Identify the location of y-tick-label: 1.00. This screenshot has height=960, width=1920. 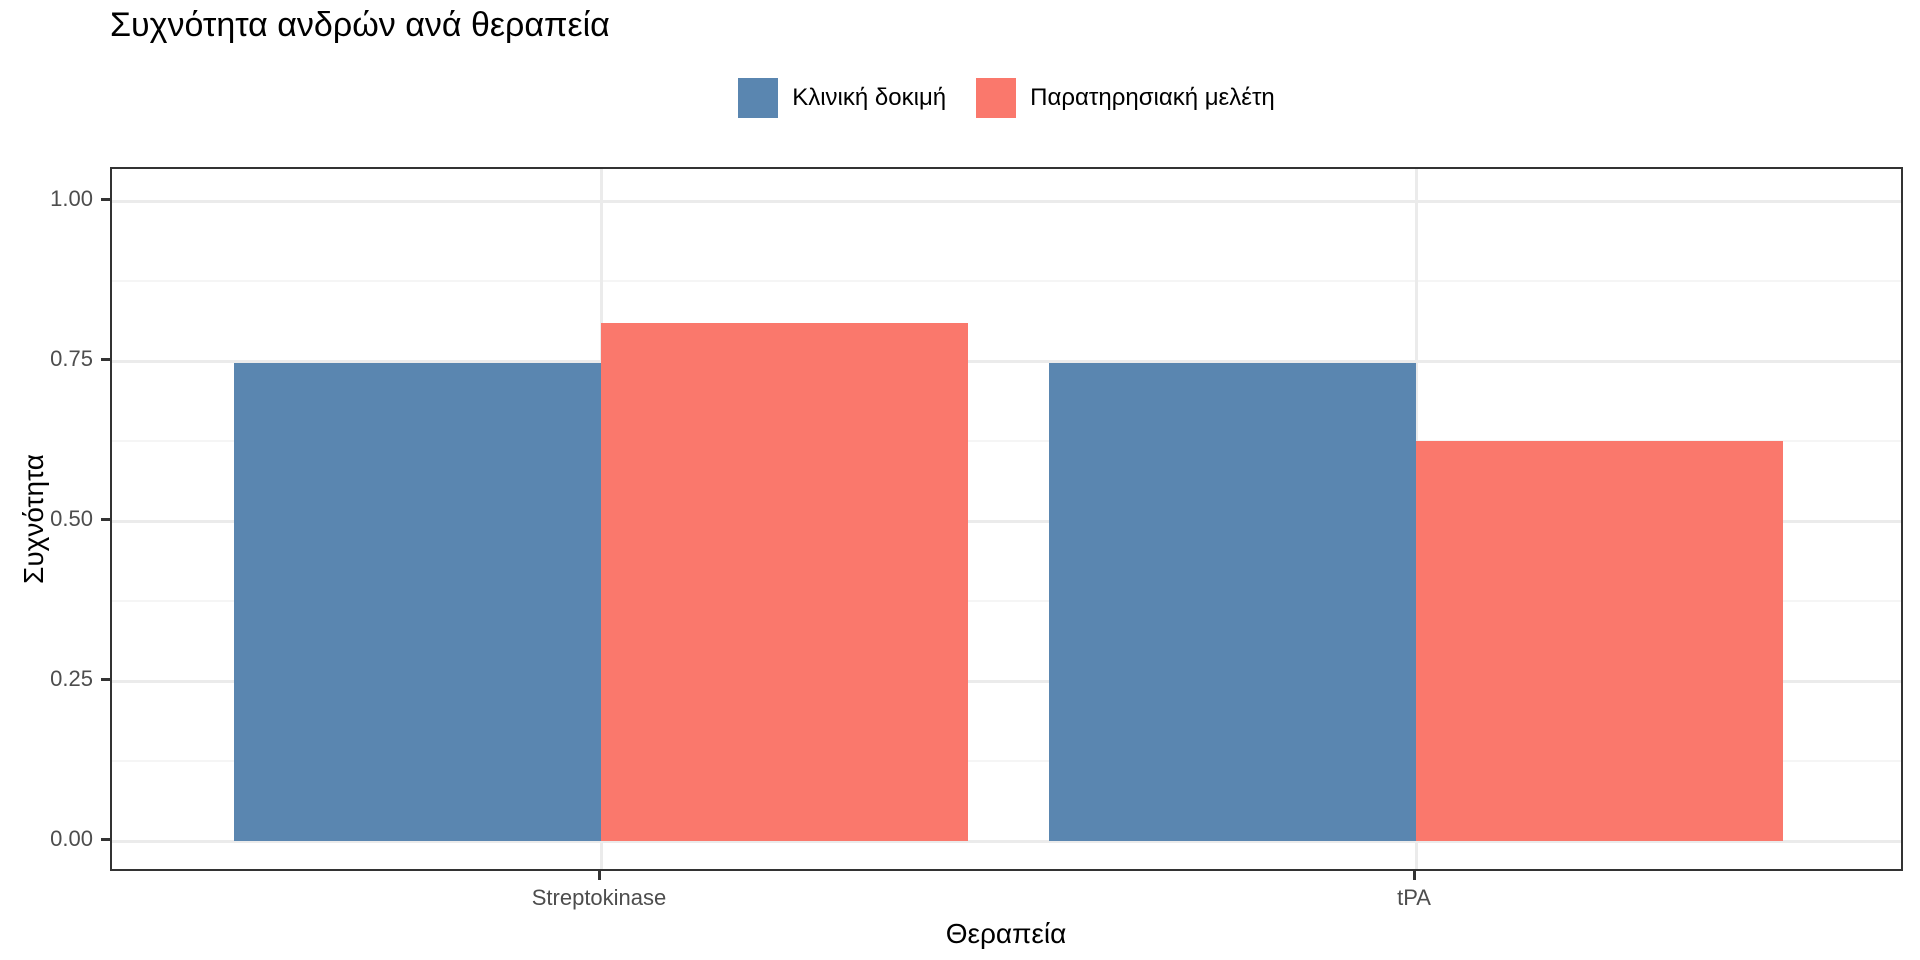
(71, 198).